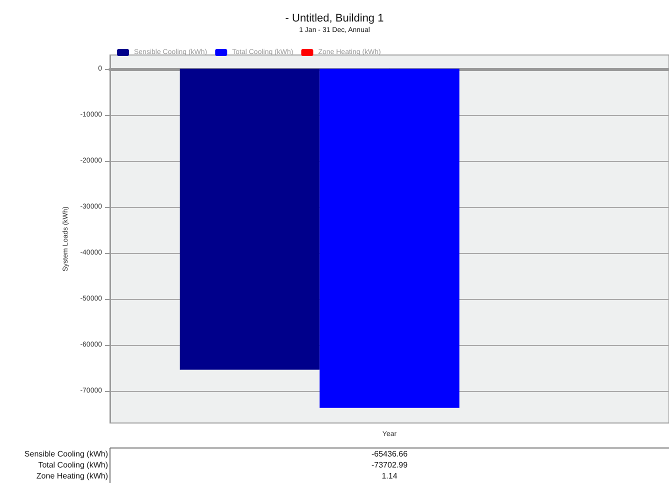 This screenshot has height=483, width=669. What do you see at coordinates (334, 18) in the screenshot?
I see `chart-title: - Untitled, Building 1` at bounding box center [334, 18].